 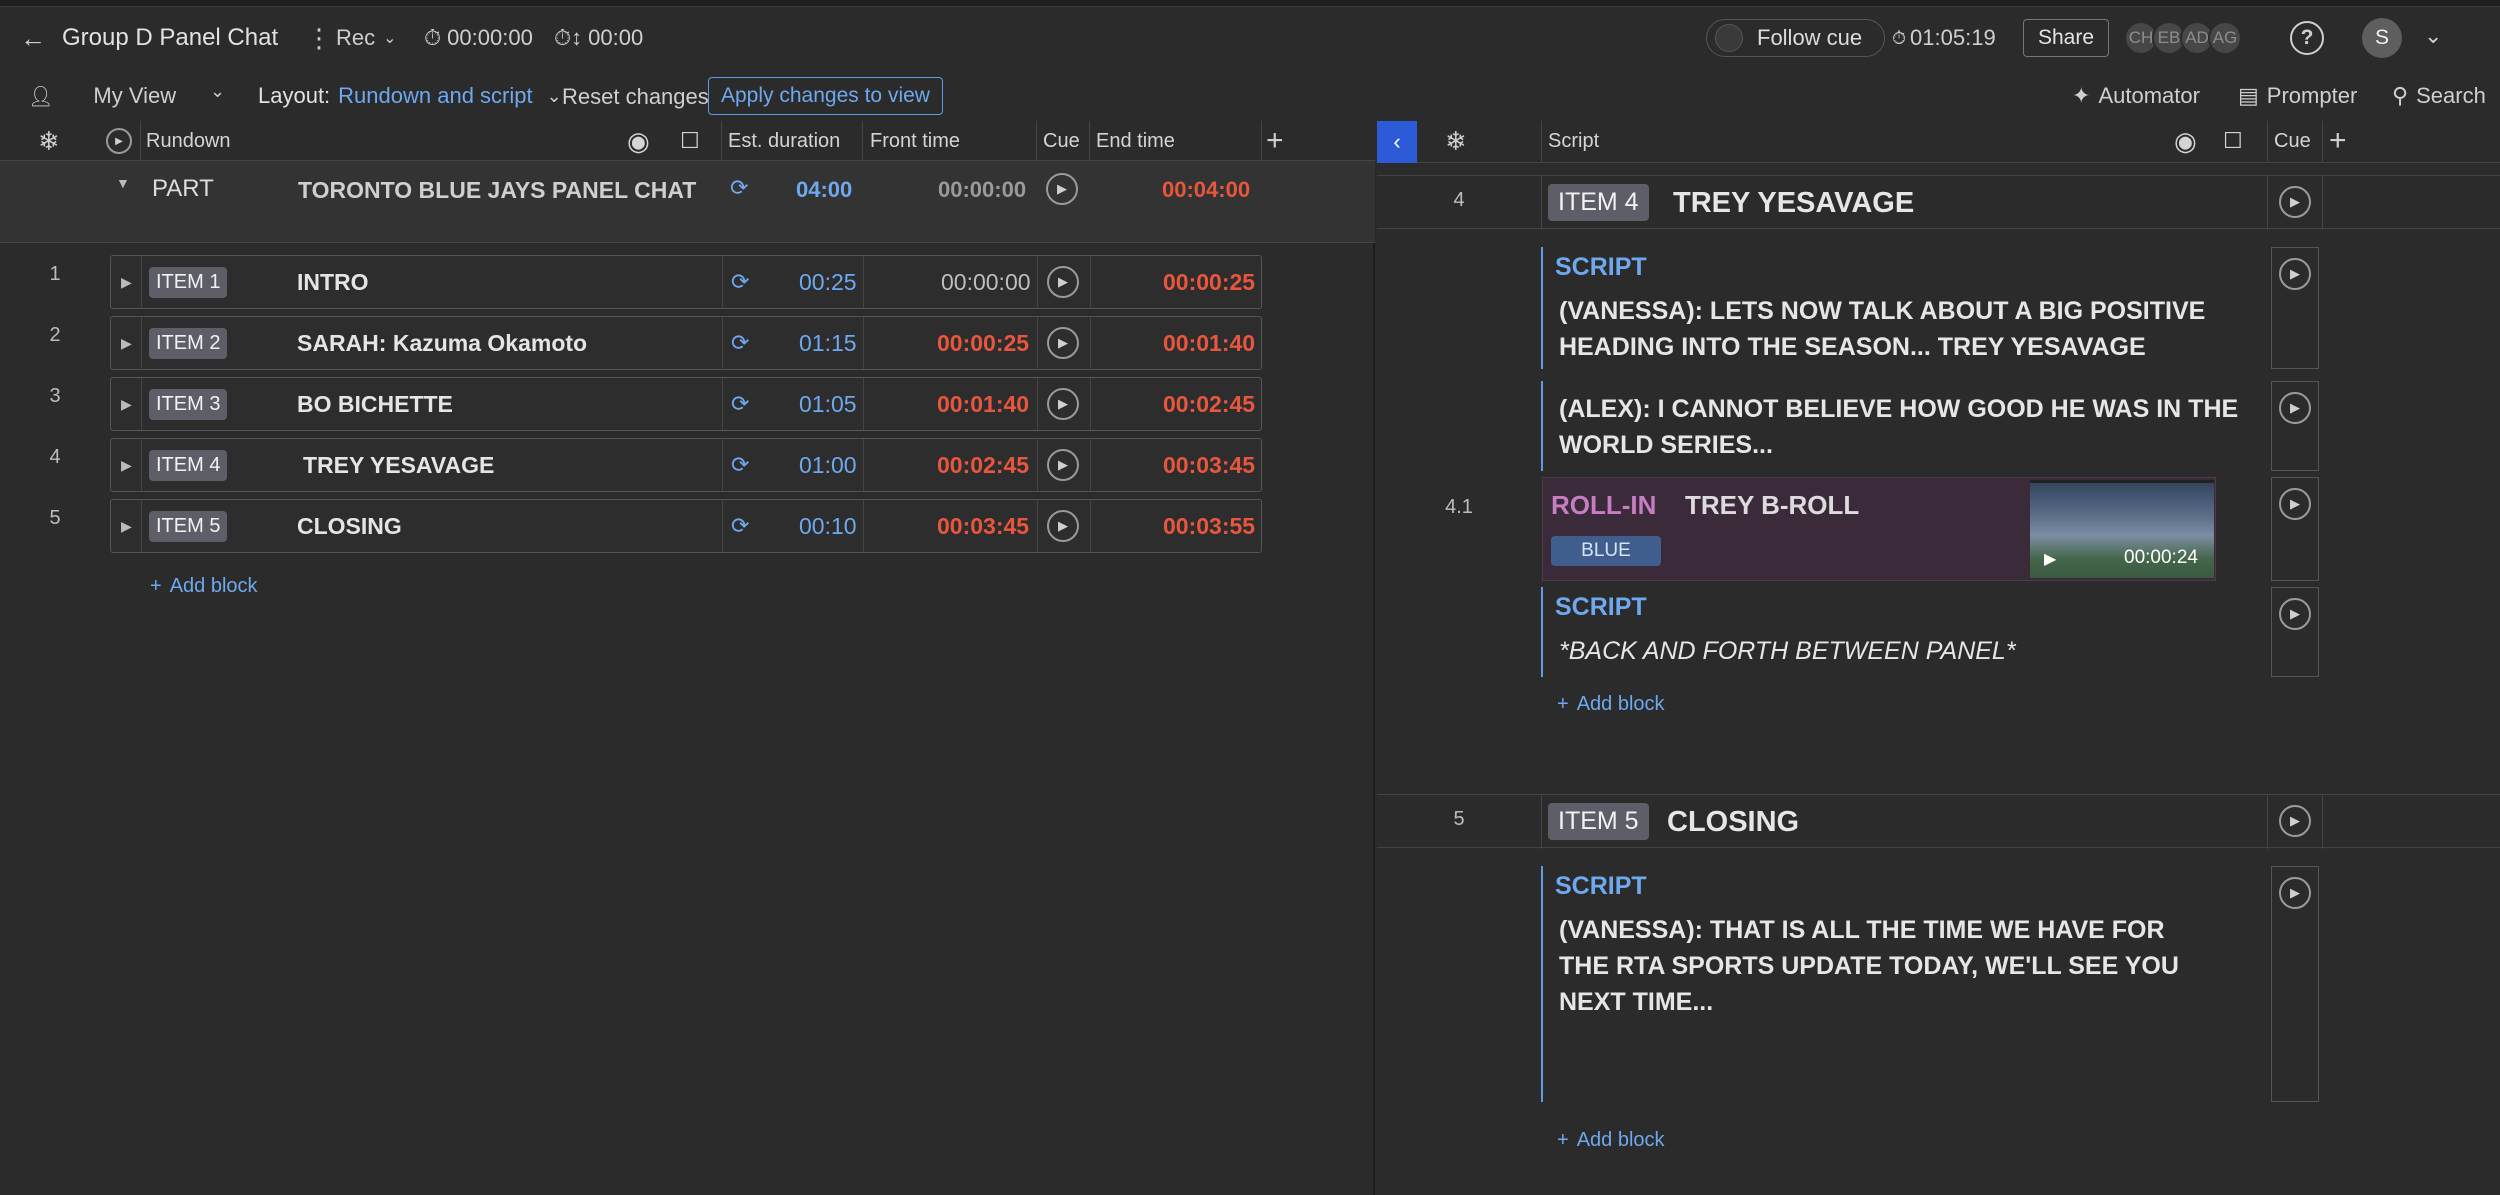 What do you see at coordinates (1062, 189) in the screenshot?
I see `part-play-icon: ▶` at bounding box center [1062, 189].